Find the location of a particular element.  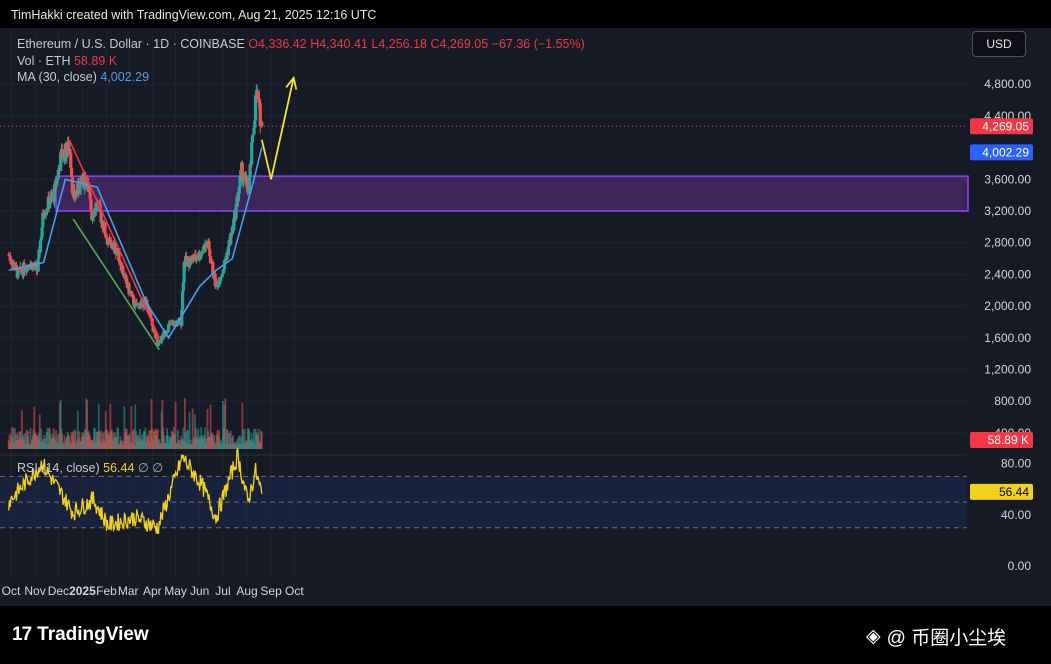

footer: 17 TradingView ◈ @ 币圈小尘埃 is located at coordinates (525, 635).